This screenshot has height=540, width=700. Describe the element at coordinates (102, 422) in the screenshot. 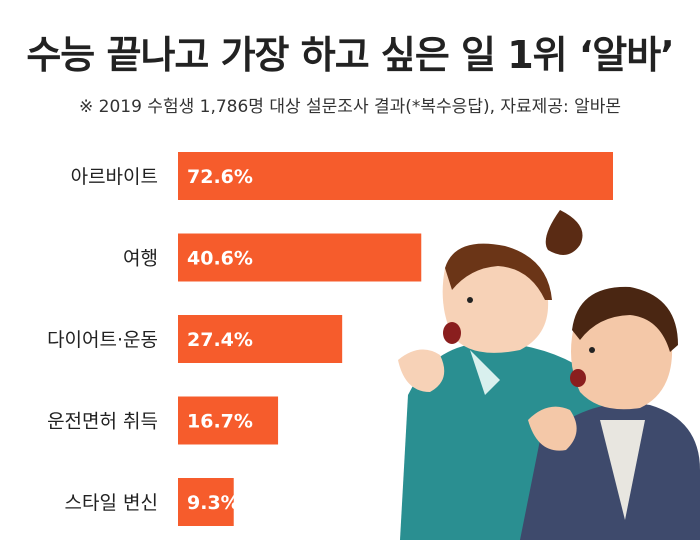

I see `category-label: 운전면허 취득` at that location.